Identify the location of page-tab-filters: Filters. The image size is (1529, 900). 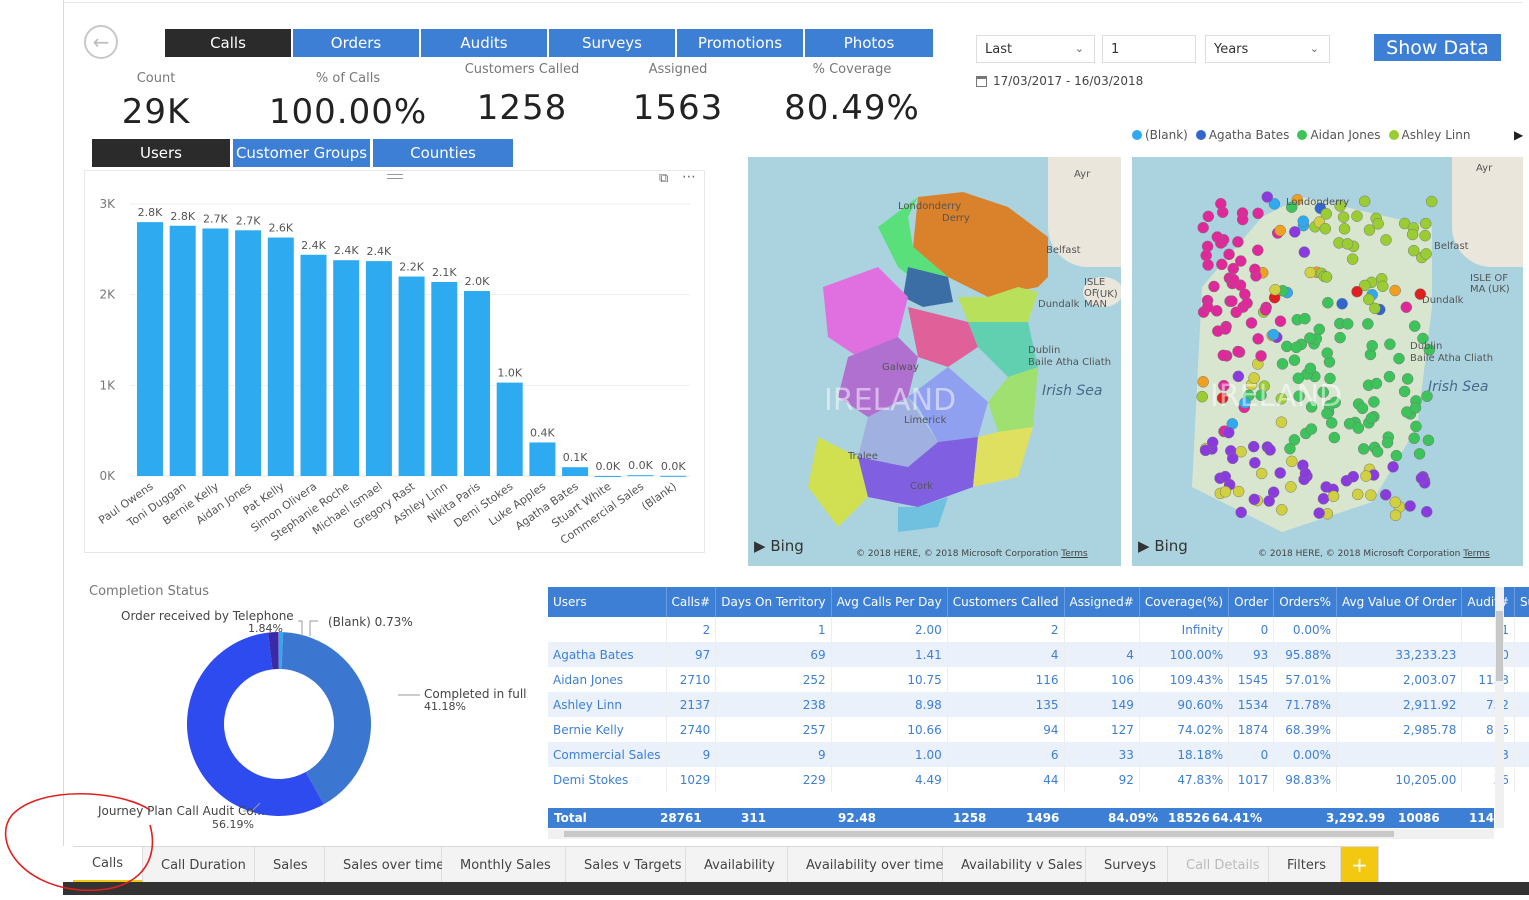
(1305, 865).